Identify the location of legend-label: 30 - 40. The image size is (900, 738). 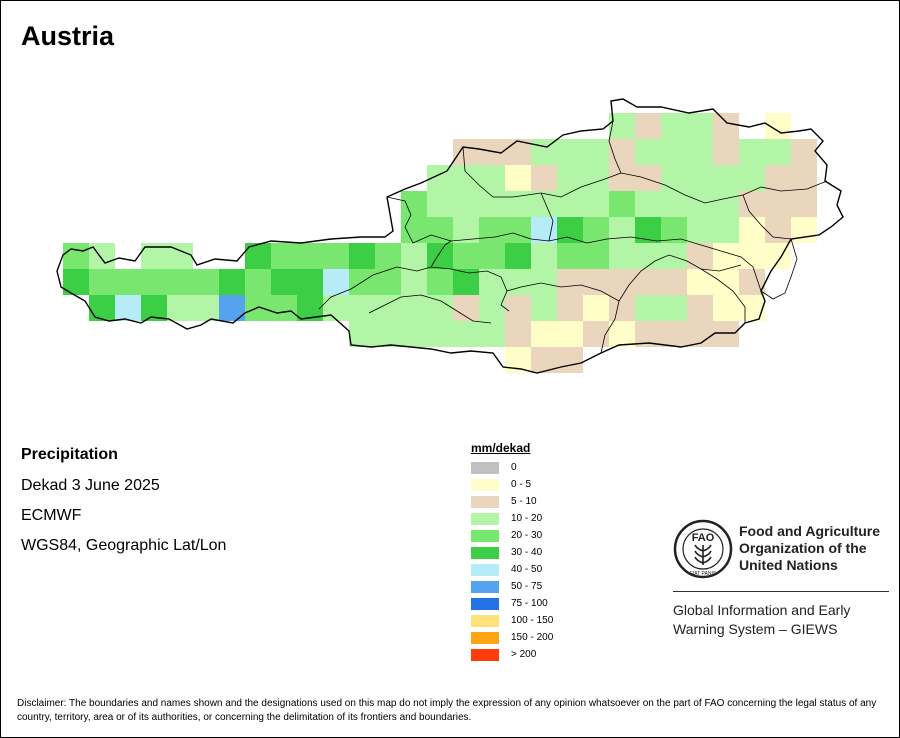
(527, 552).